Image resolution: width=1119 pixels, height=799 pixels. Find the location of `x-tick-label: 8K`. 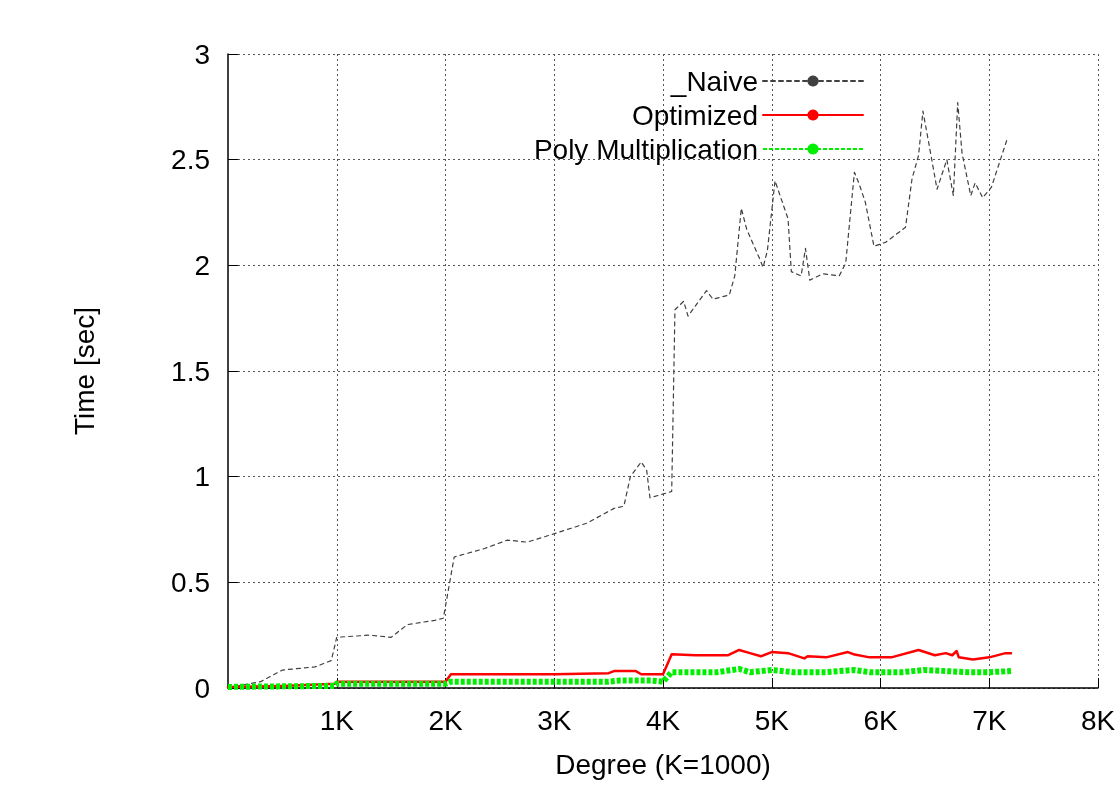

x-tick-label: 8K is located at coordinates (1098, 720).